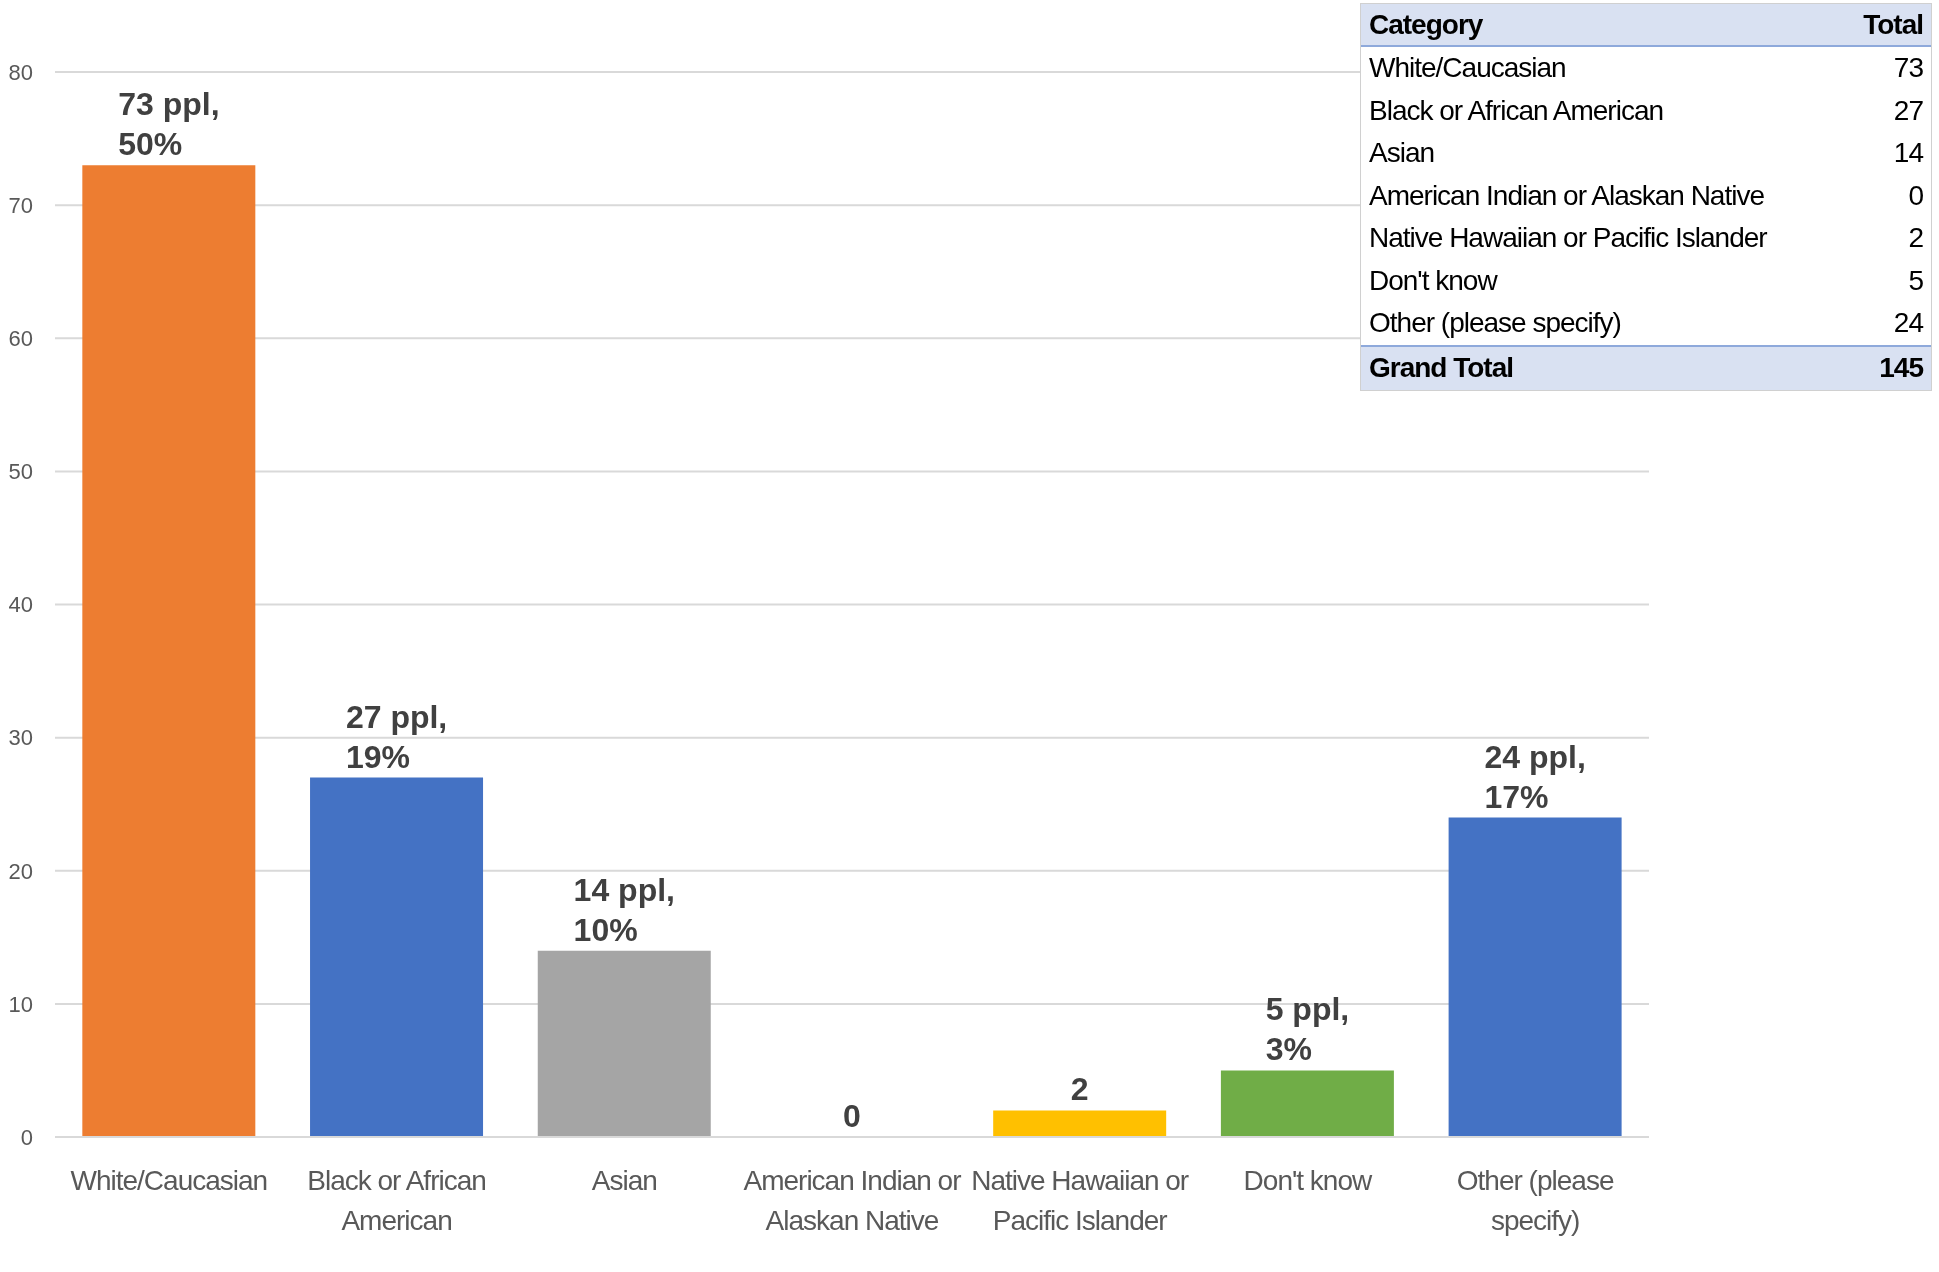 Image resolution: width=1939 pixels, height=1272 pixels. I want to click on category-label: Other (please specify), so click(1495, 323).